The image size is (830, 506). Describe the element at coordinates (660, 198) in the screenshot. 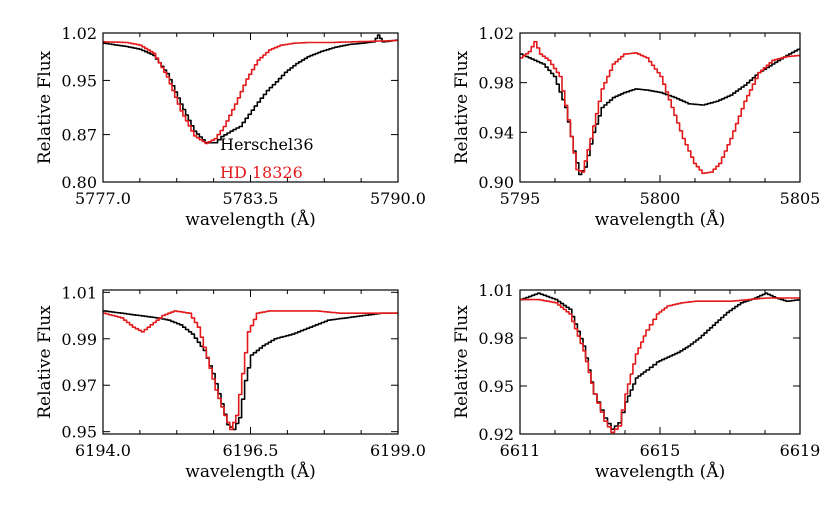

I see `x-tick-label: 5800` at that location.